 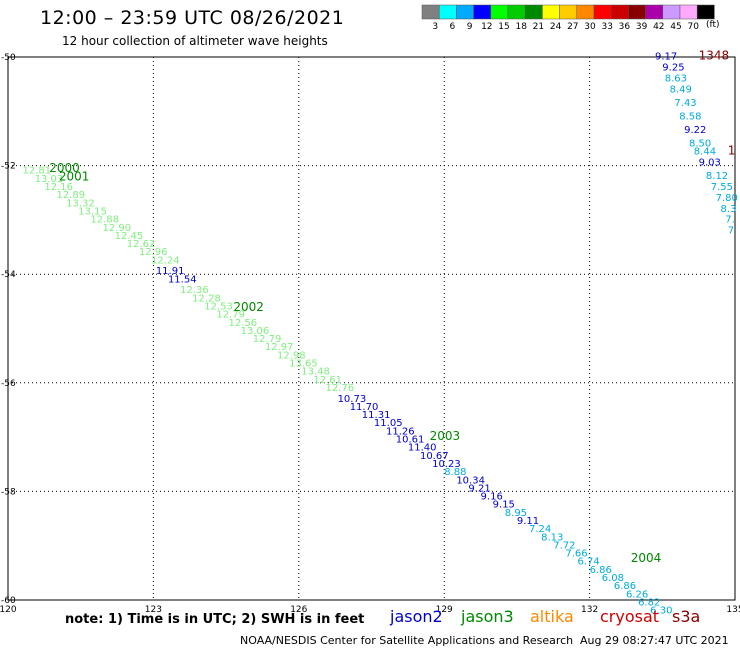 I want to click on wave-height-value: 11.91, so click(x=170, y=271).